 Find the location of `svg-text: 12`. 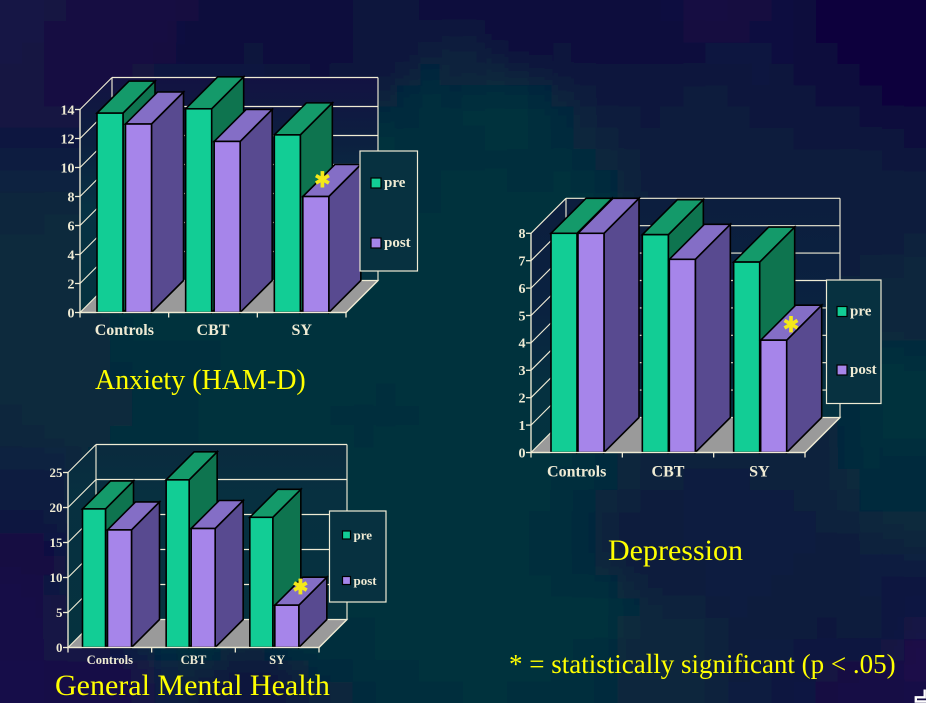

svg-text: 12 is located at coordinates (68, 139).